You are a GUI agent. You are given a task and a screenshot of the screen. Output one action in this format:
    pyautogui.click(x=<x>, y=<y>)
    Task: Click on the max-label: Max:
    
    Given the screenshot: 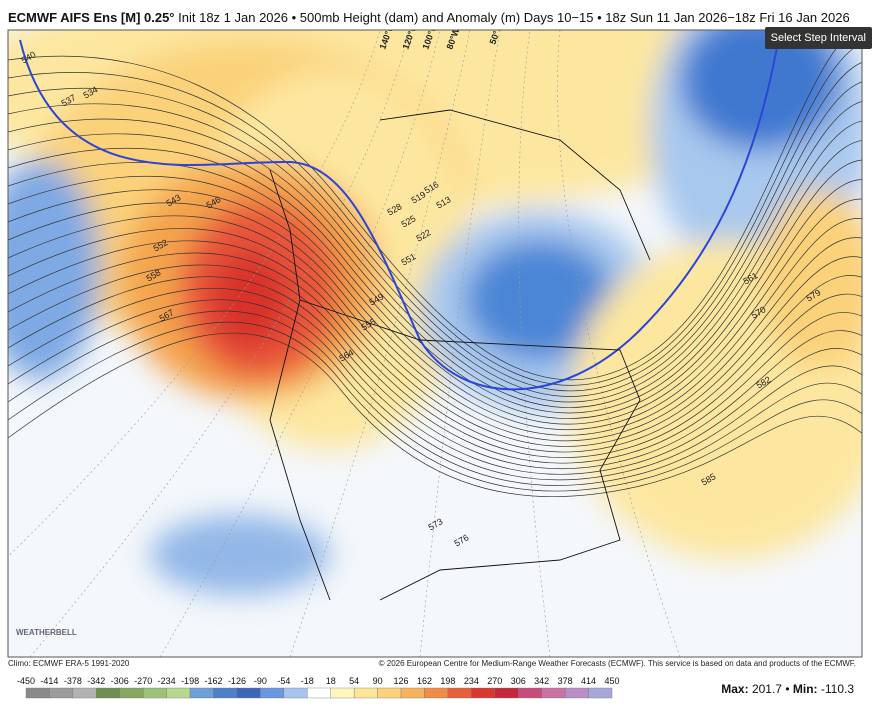 What is the action you would take?
    pyautogui.click(x=735, y=689)
    